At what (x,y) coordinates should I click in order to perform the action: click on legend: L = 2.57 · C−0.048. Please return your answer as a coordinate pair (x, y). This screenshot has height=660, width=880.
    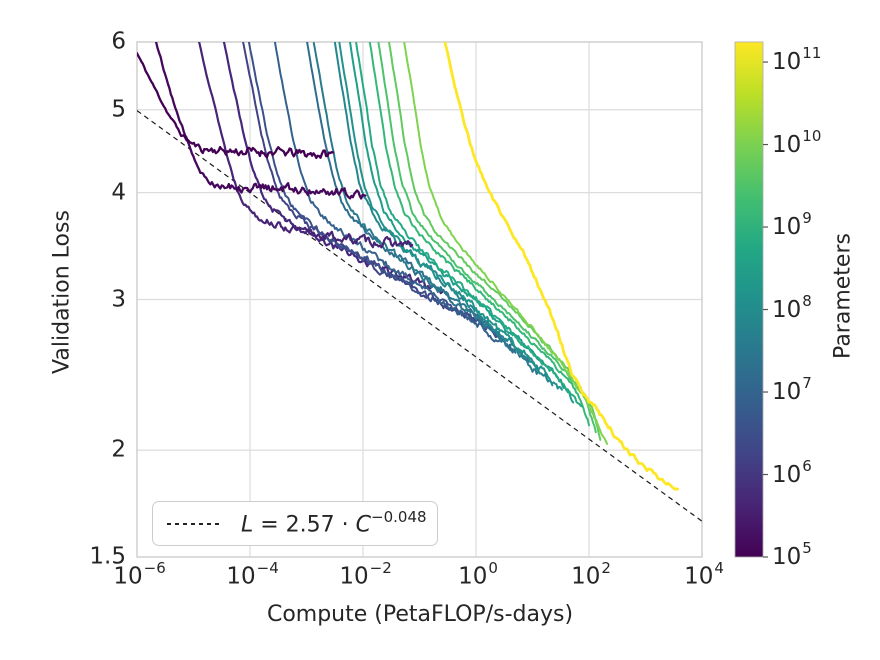
    Looking at the image, I should click on (295, 523).